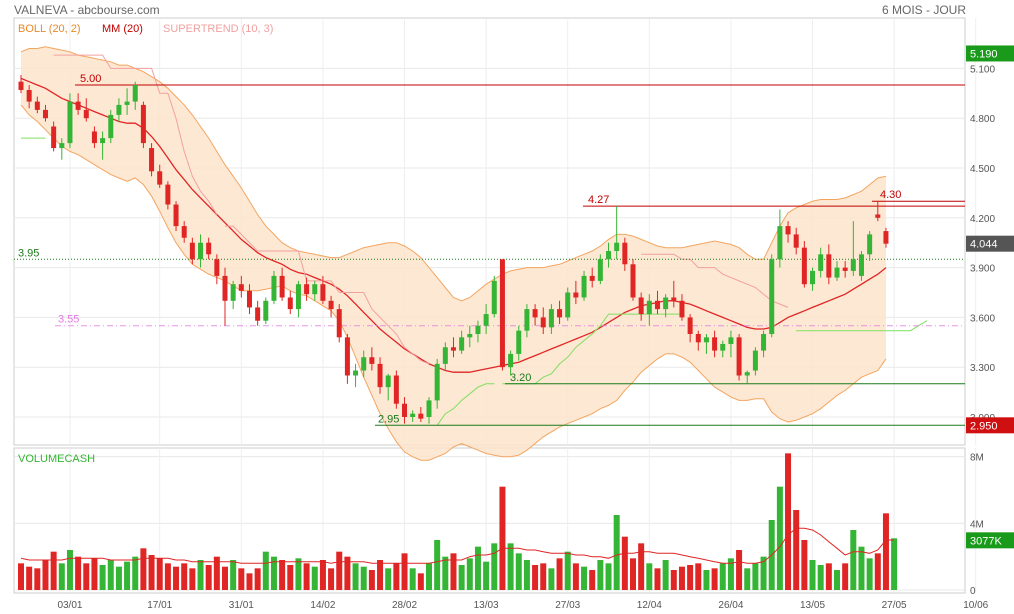 This screenshot has width=1014, height=614. Describe the element at coordinates (990, 540) in the screenshot. I see `volume-marker-box` at that location.